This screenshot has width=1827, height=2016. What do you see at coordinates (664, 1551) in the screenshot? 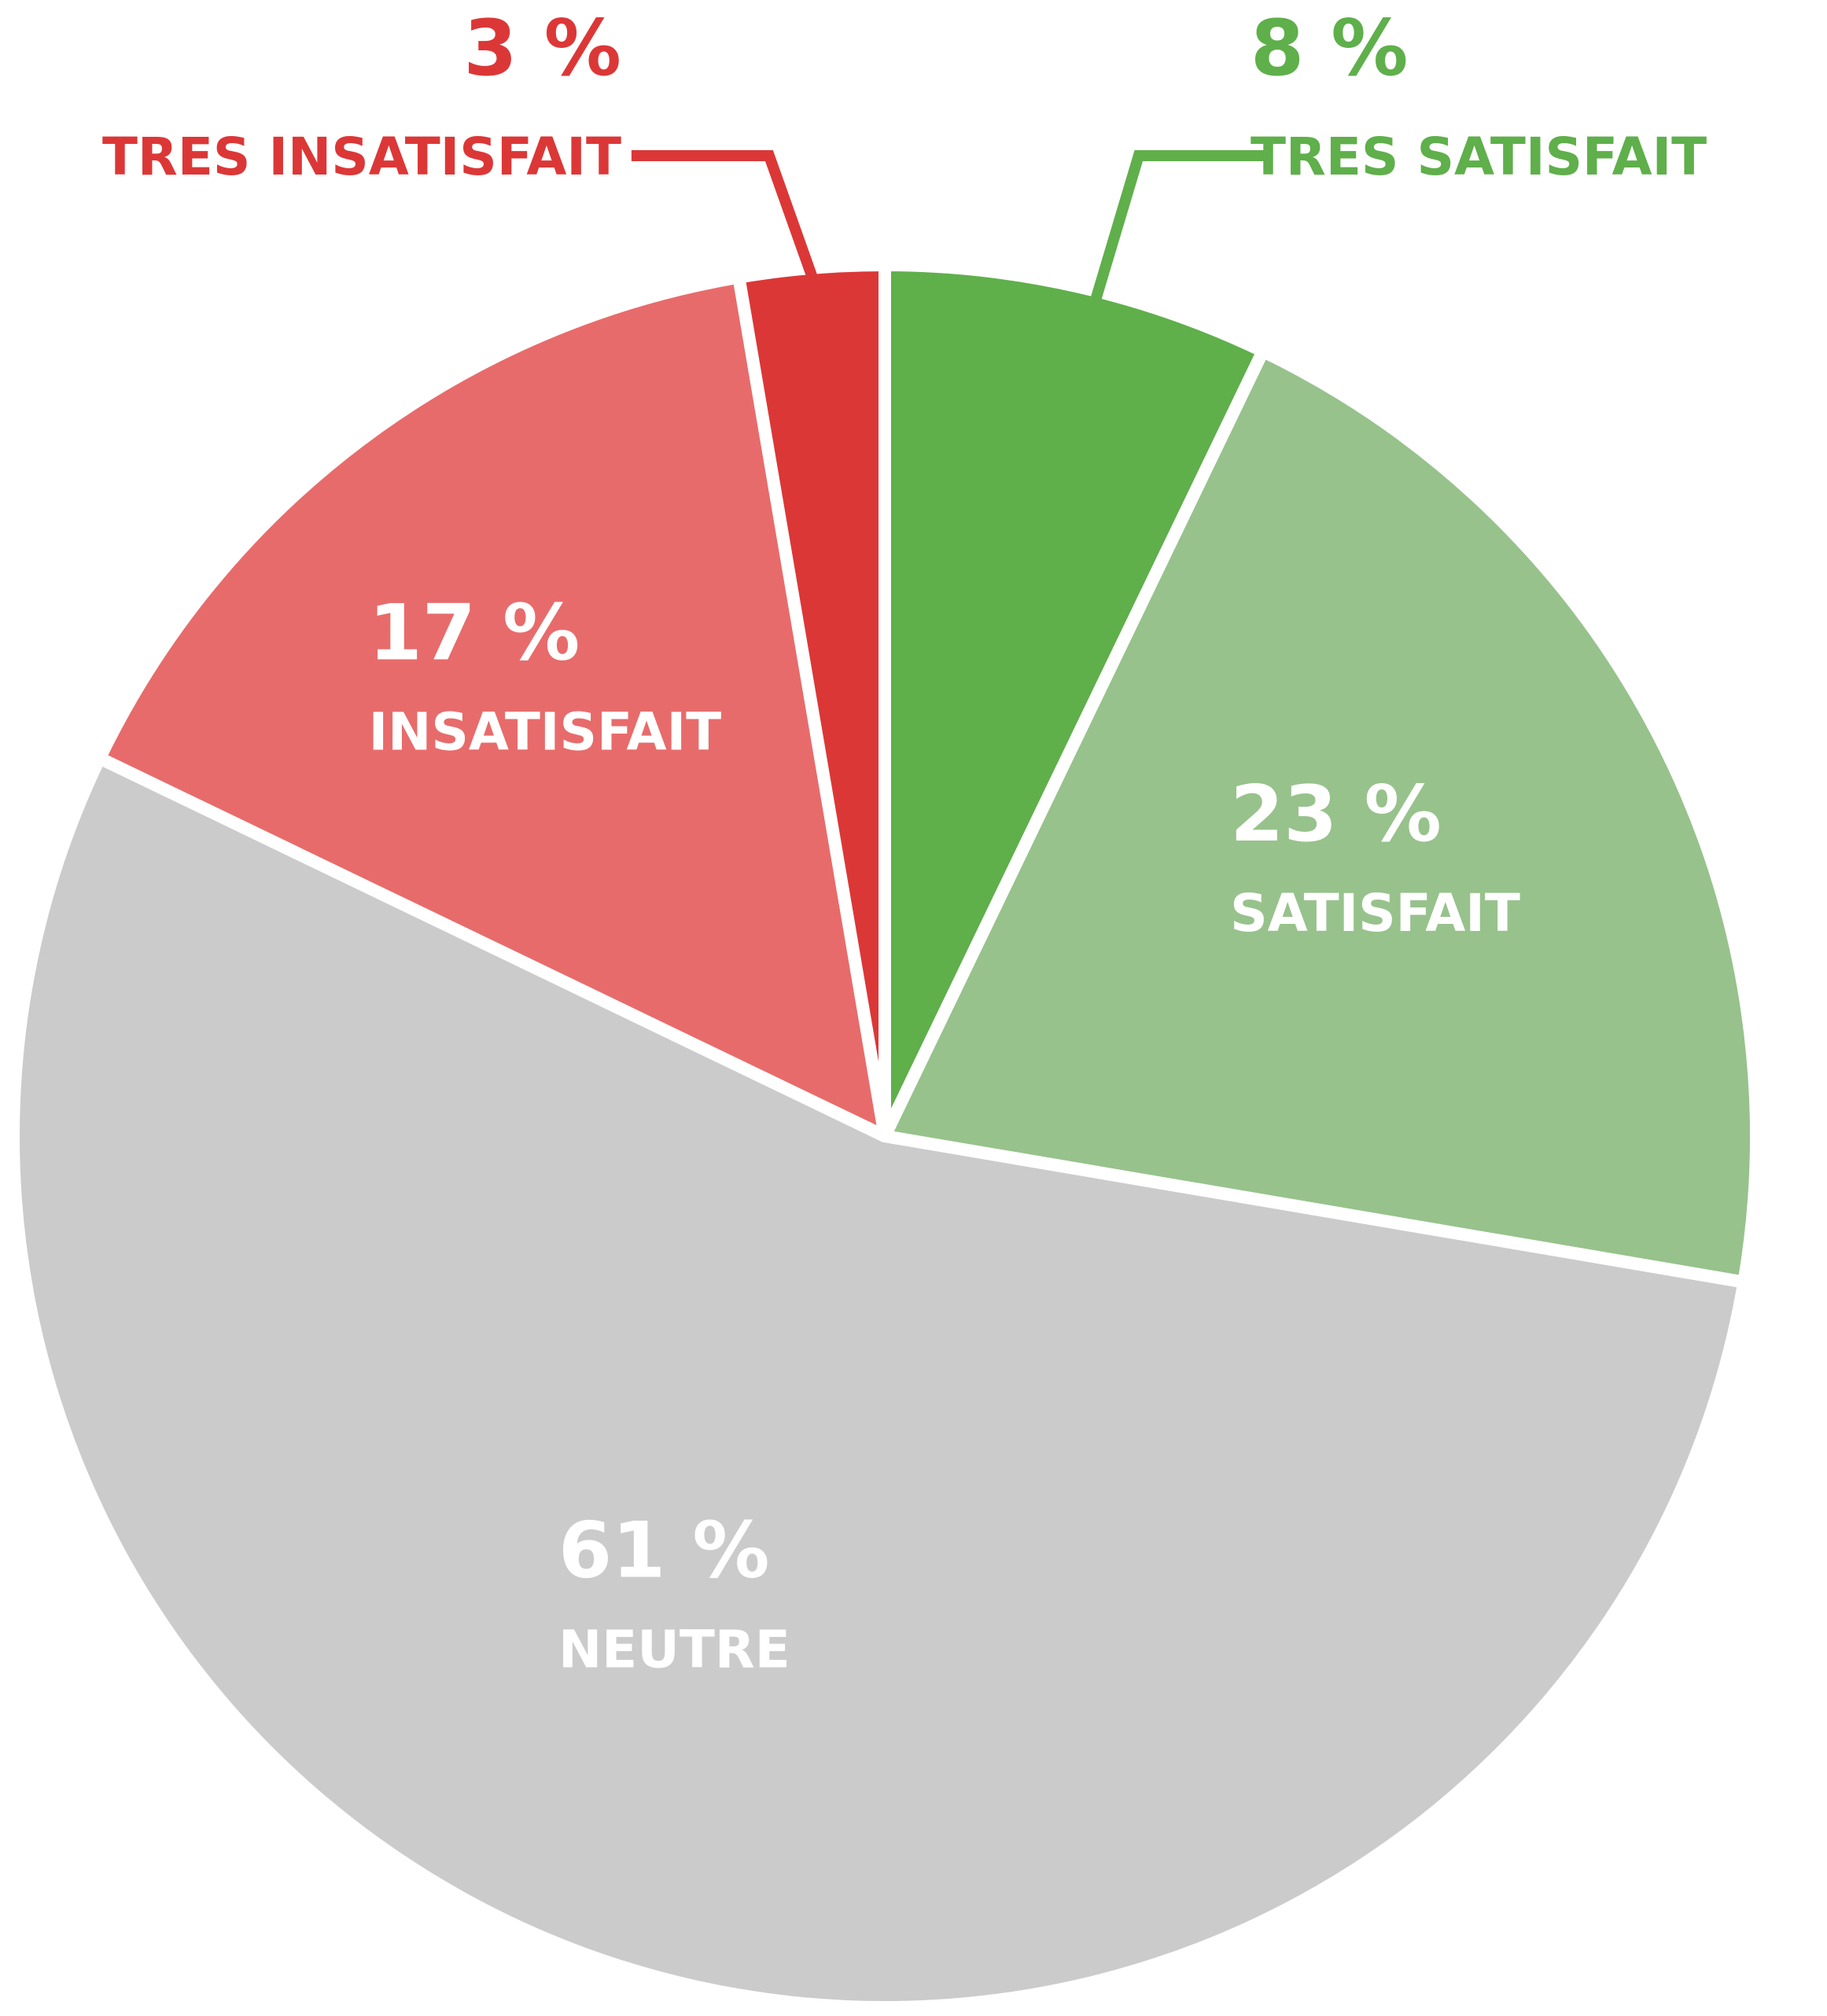
I see `data-label-neutre: 61 %` at bounding box center [664, 1551].